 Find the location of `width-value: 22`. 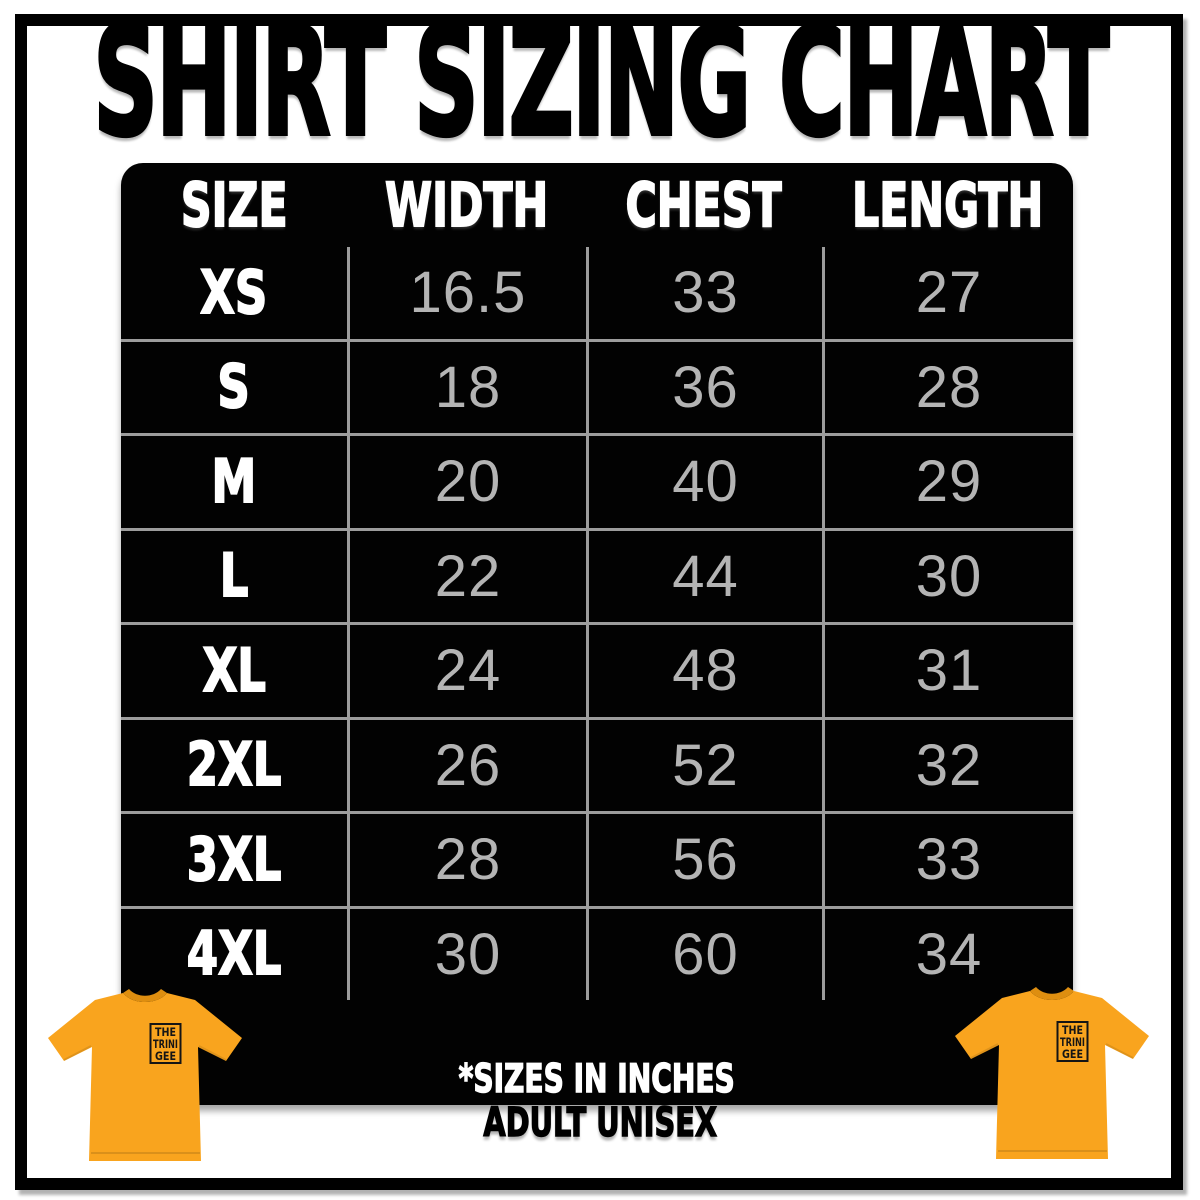

width-value: 22 is located at coordinates (468, 576).